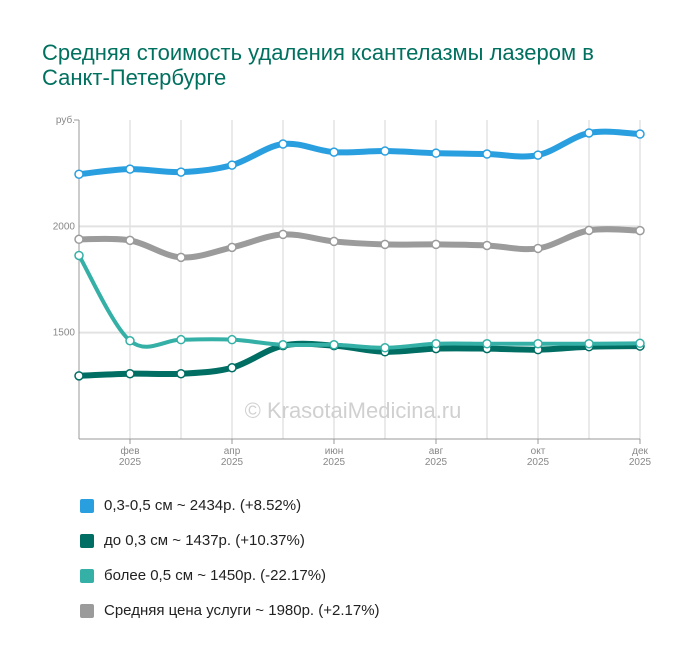 The width and height of the screenshot is (700, 651). Describe the element at coordinates (203, 505) in the screenshot. I see `legend-label: 0,3-0,5 см ~ 2434р. (+8.52%)` at that location.